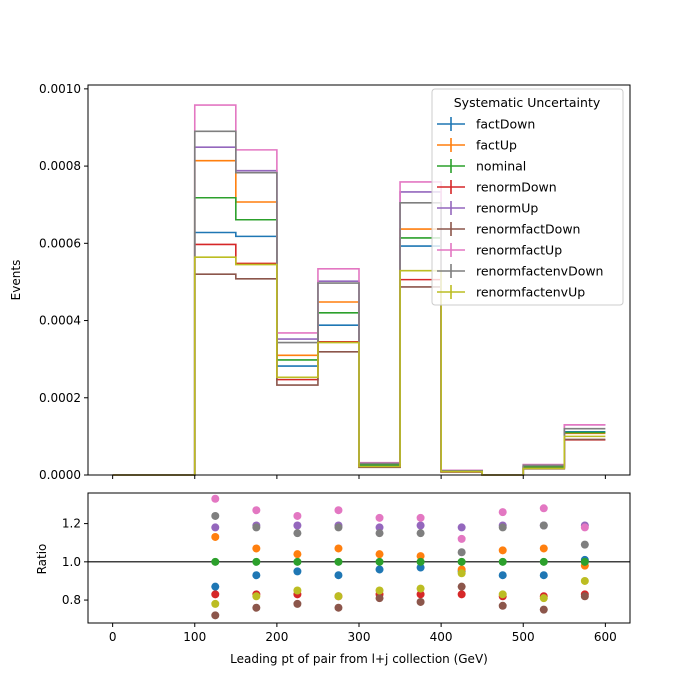 The width and height of the screenshot is (700, 700). Describe the element at coordinates (501, 166) in the screenshot. I see `legend-label: nominal` at that location.